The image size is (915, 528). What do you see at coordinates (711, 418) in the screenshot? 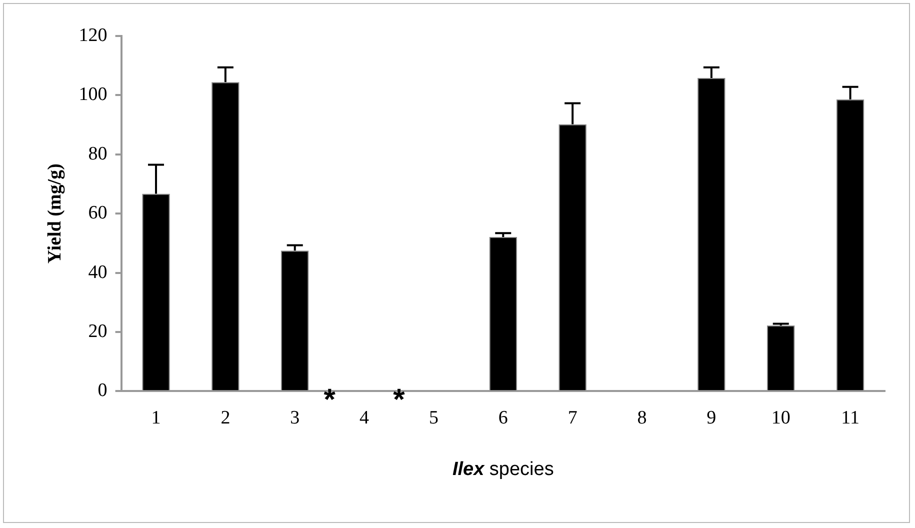
I see `x-tick-label: 9` at bounding box center [711, 418].